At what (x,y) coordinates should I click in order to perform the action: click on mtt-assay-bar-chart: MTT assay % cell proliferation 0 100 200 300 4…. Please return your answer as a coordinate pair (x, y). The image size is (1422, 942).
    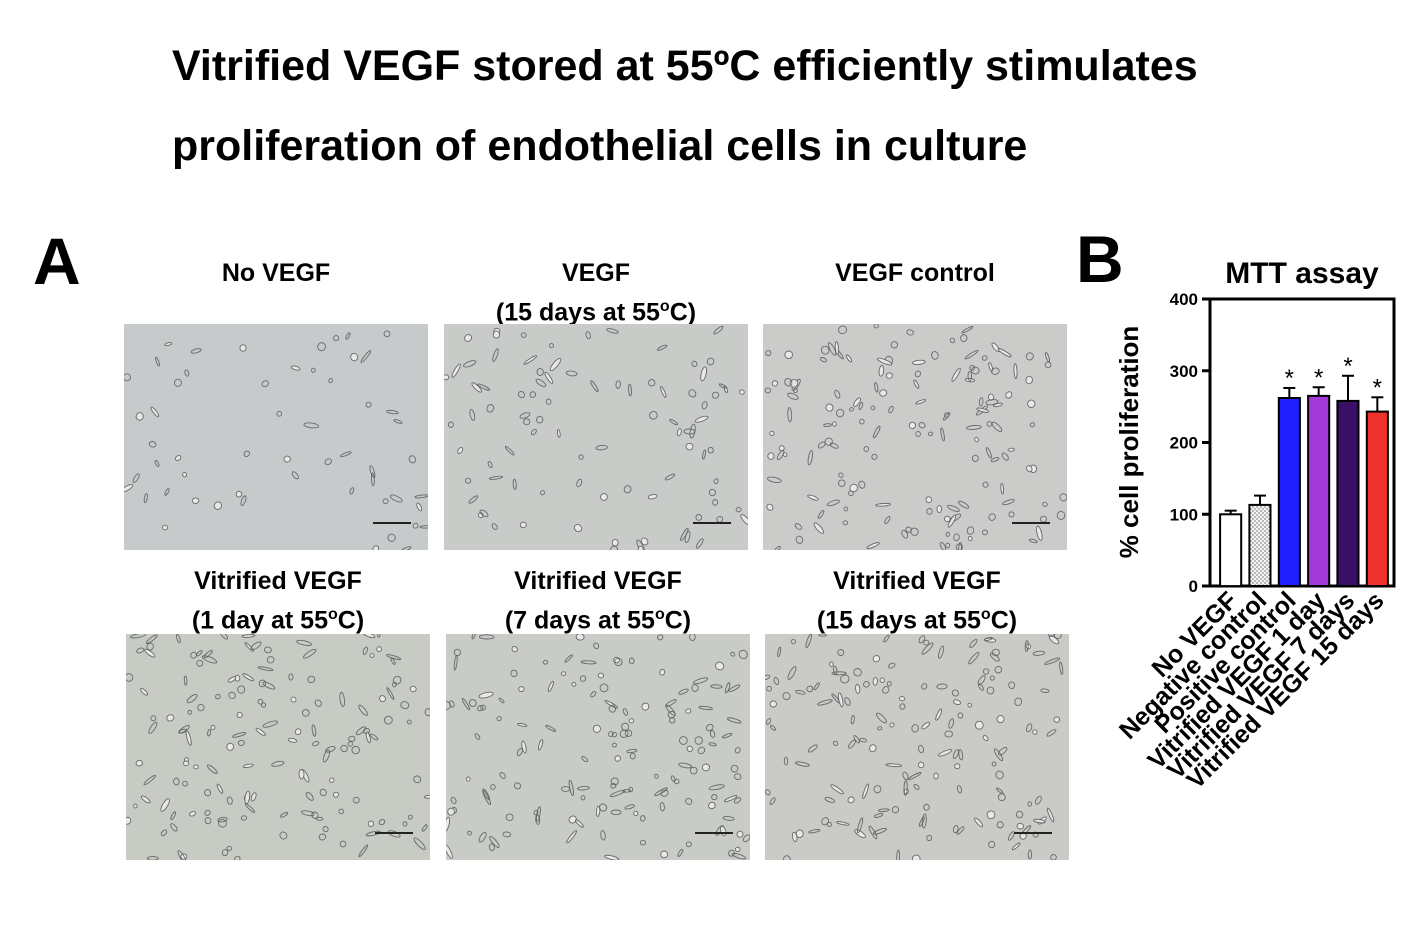
    Looking at the image, I should click on (1255, 526).